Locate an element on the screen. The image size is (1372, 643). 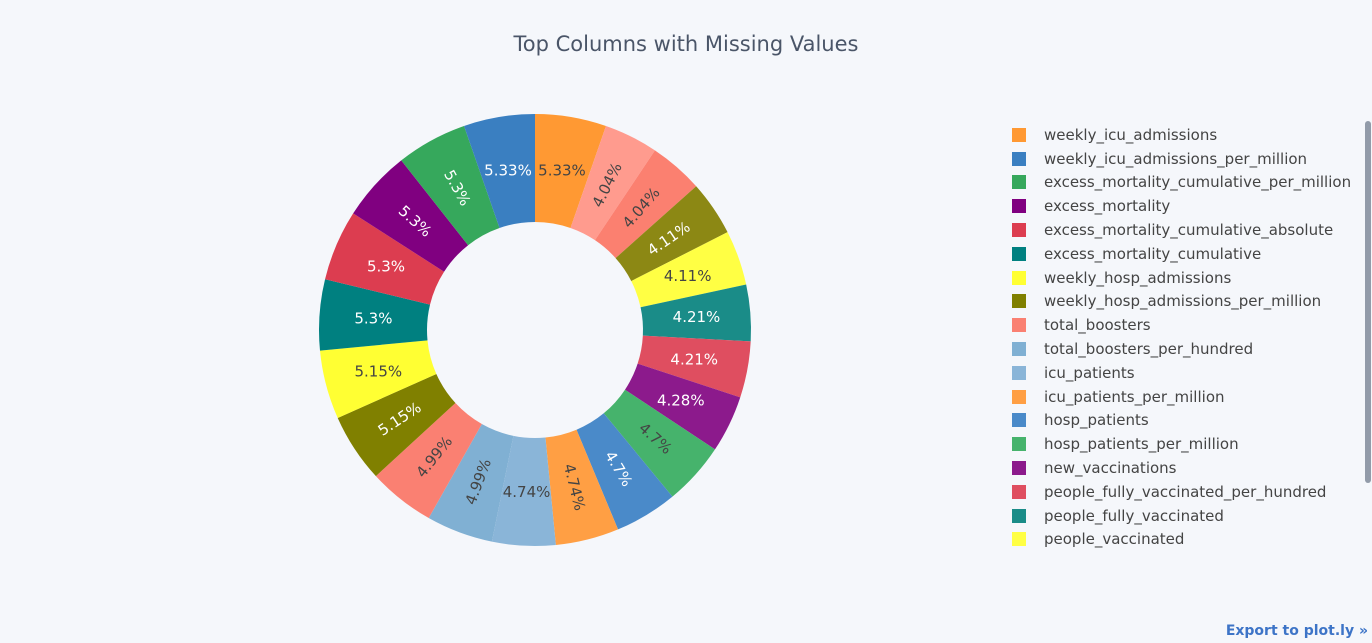
legend-label: total_boosters is located at coordinates (1097, 325).